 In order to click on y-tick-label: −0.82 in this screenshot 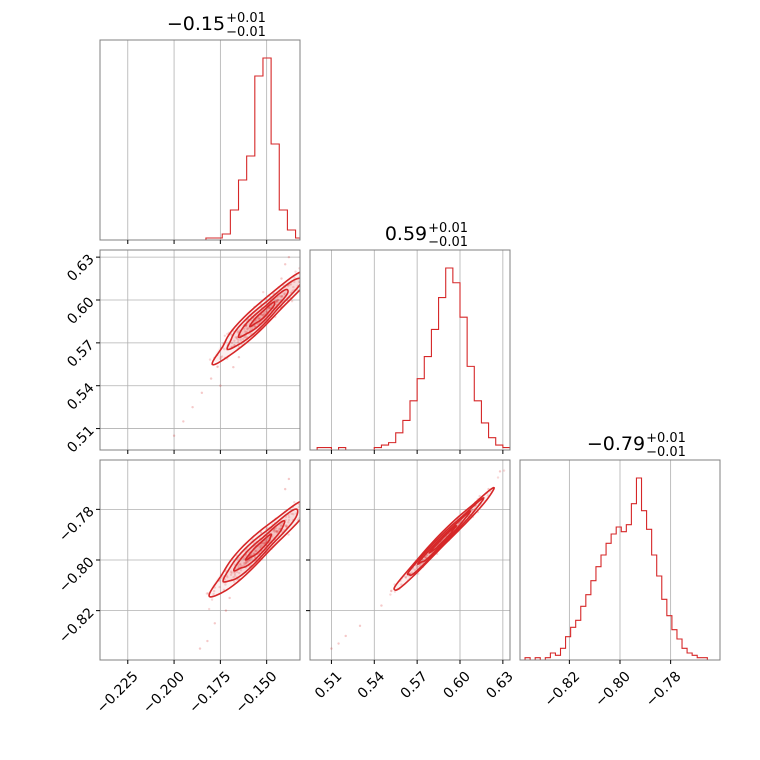, I will do `click(77, 626)`.